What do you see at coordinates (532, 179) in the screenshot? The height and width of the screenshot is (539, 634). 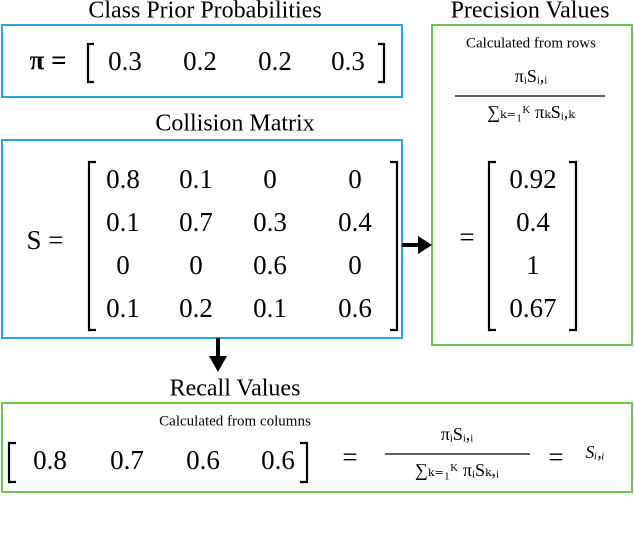 I see `precision-value: 0.92` at bounding box center [532, 179].